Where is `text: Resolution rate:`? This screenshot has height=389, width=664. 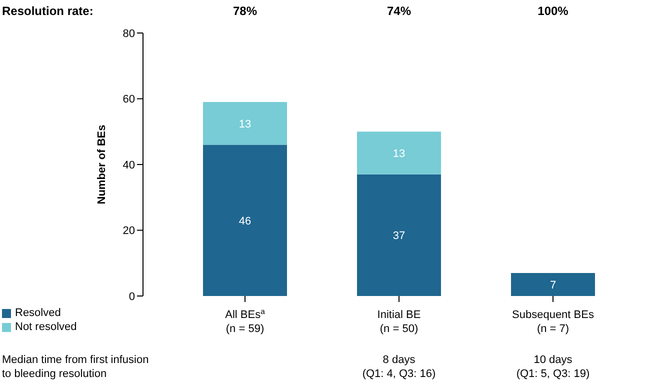
text: Resolution rate: is located at coordinates (48, 11).